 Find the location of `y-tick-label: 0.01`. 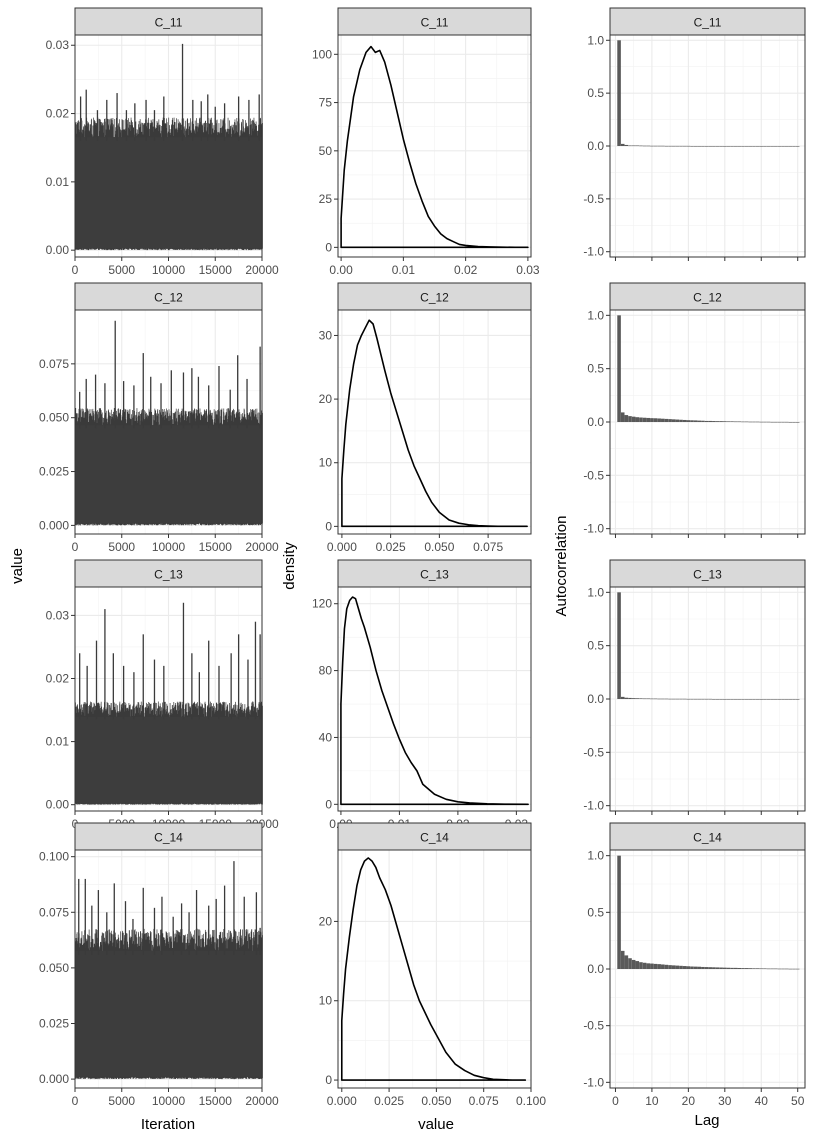

y-tick-label: 0.01 is located at coordinates (58, 742).